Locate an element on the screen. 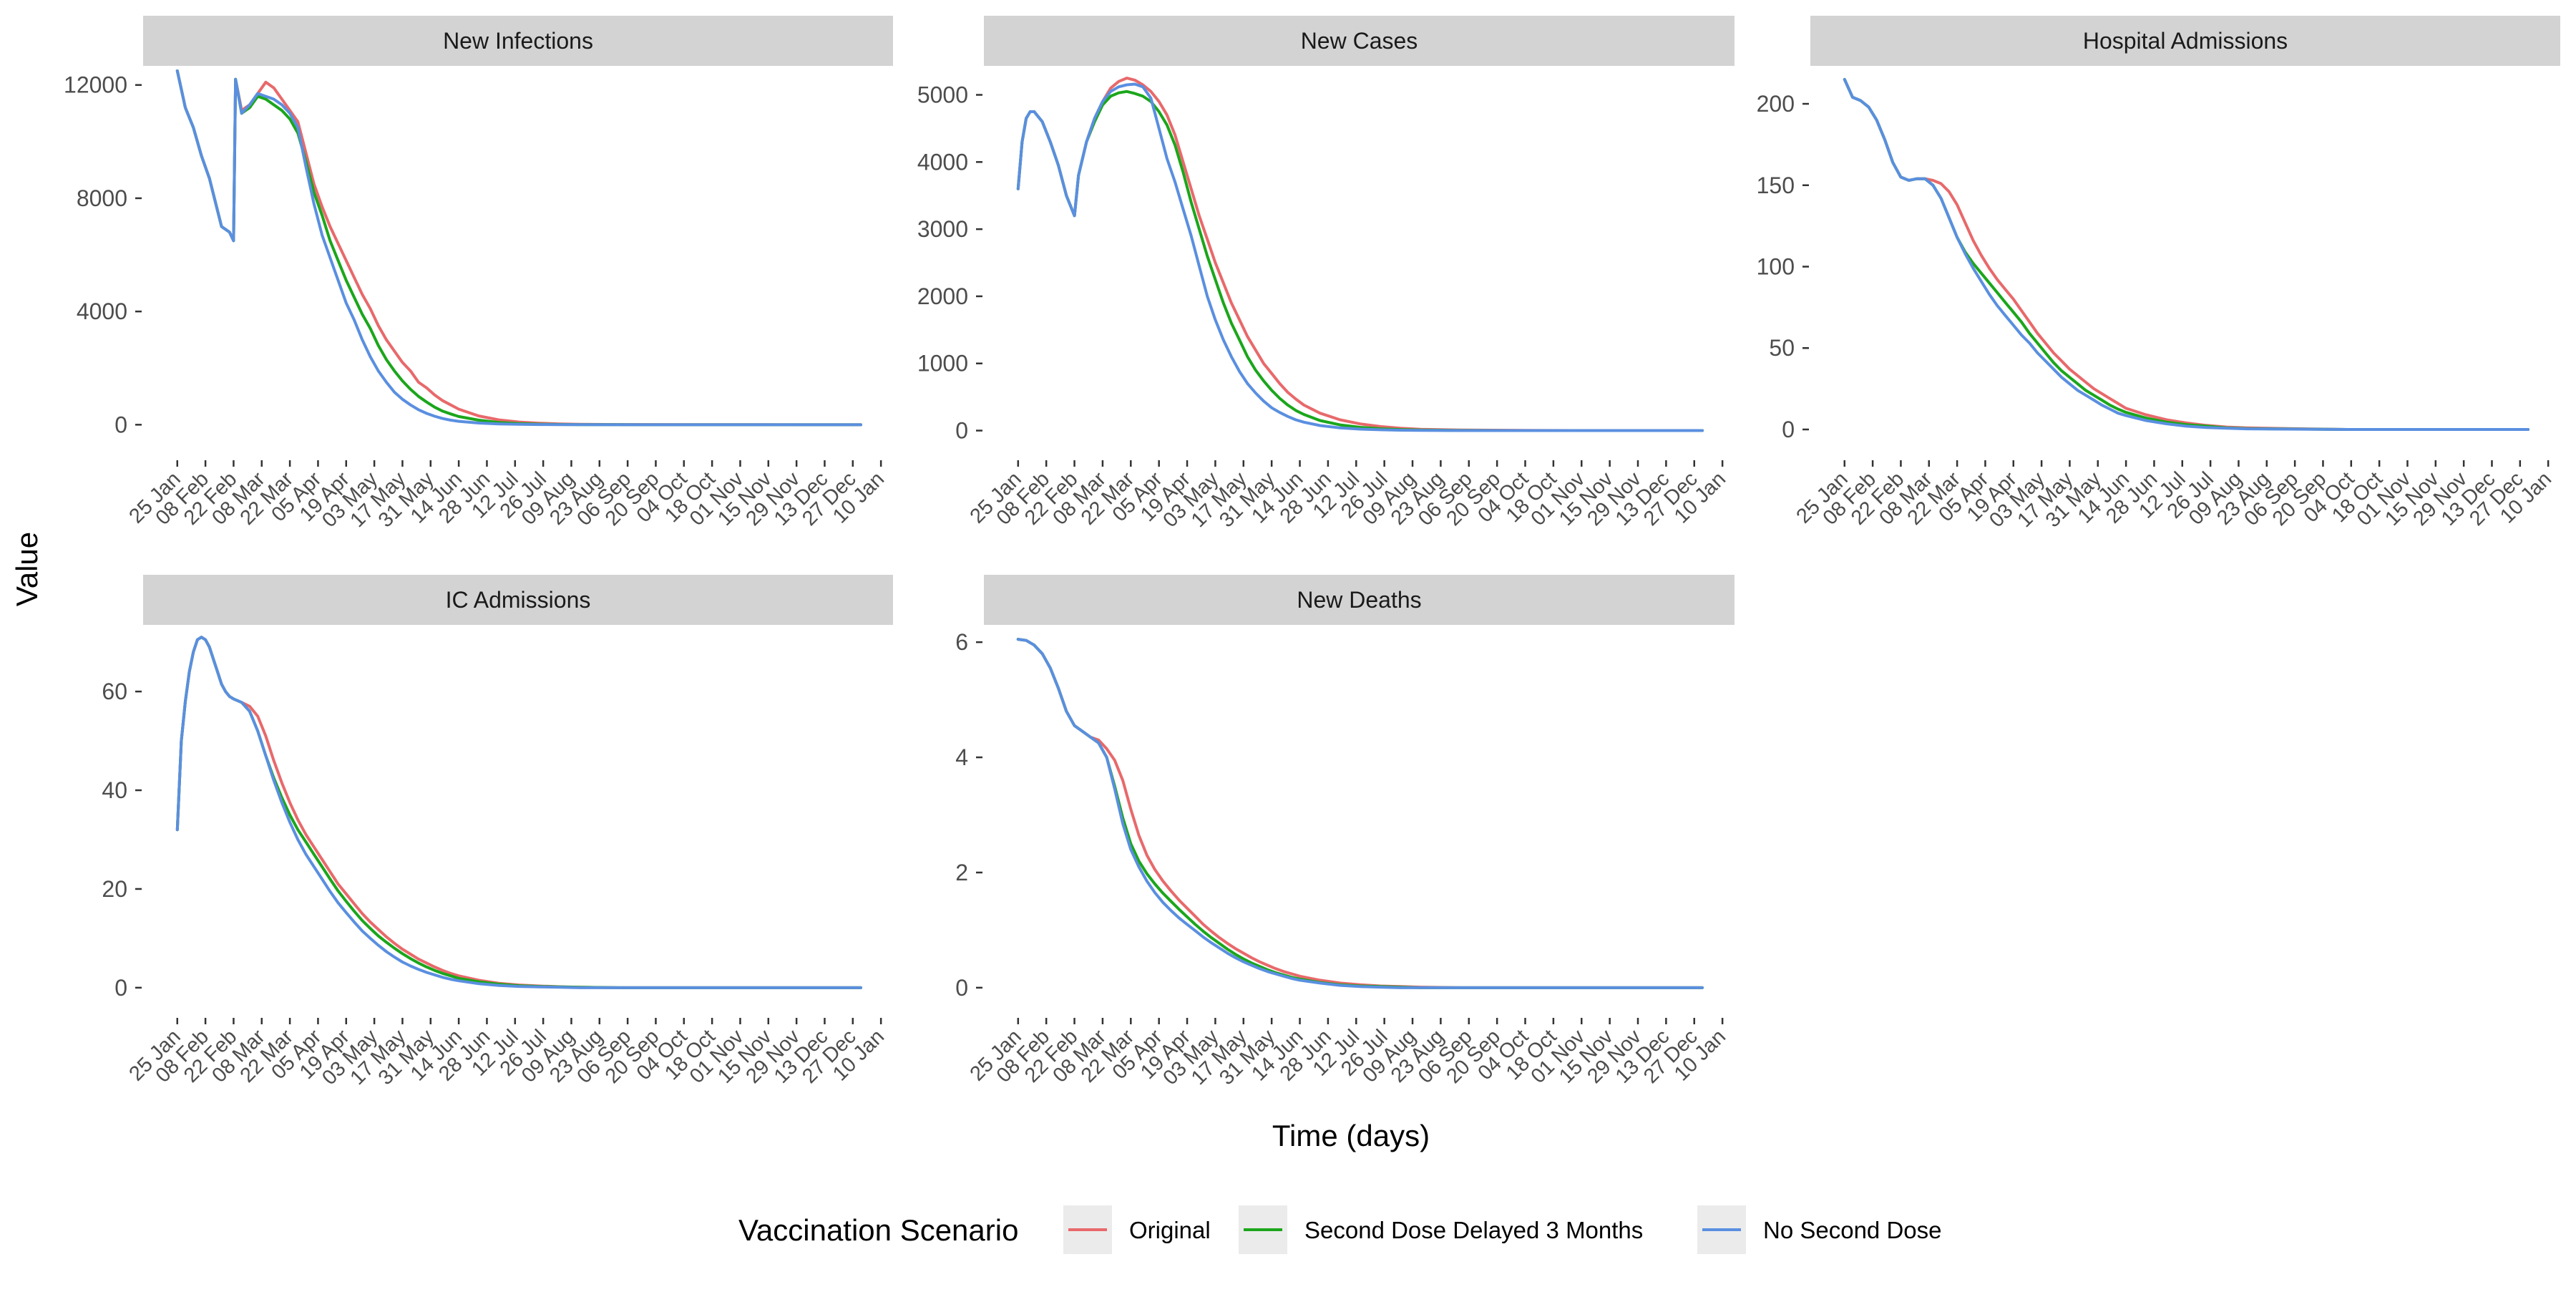 This screenshot has width=2576, height=1292. y-tick-label: 8000 is located at coordinates (102, 198).